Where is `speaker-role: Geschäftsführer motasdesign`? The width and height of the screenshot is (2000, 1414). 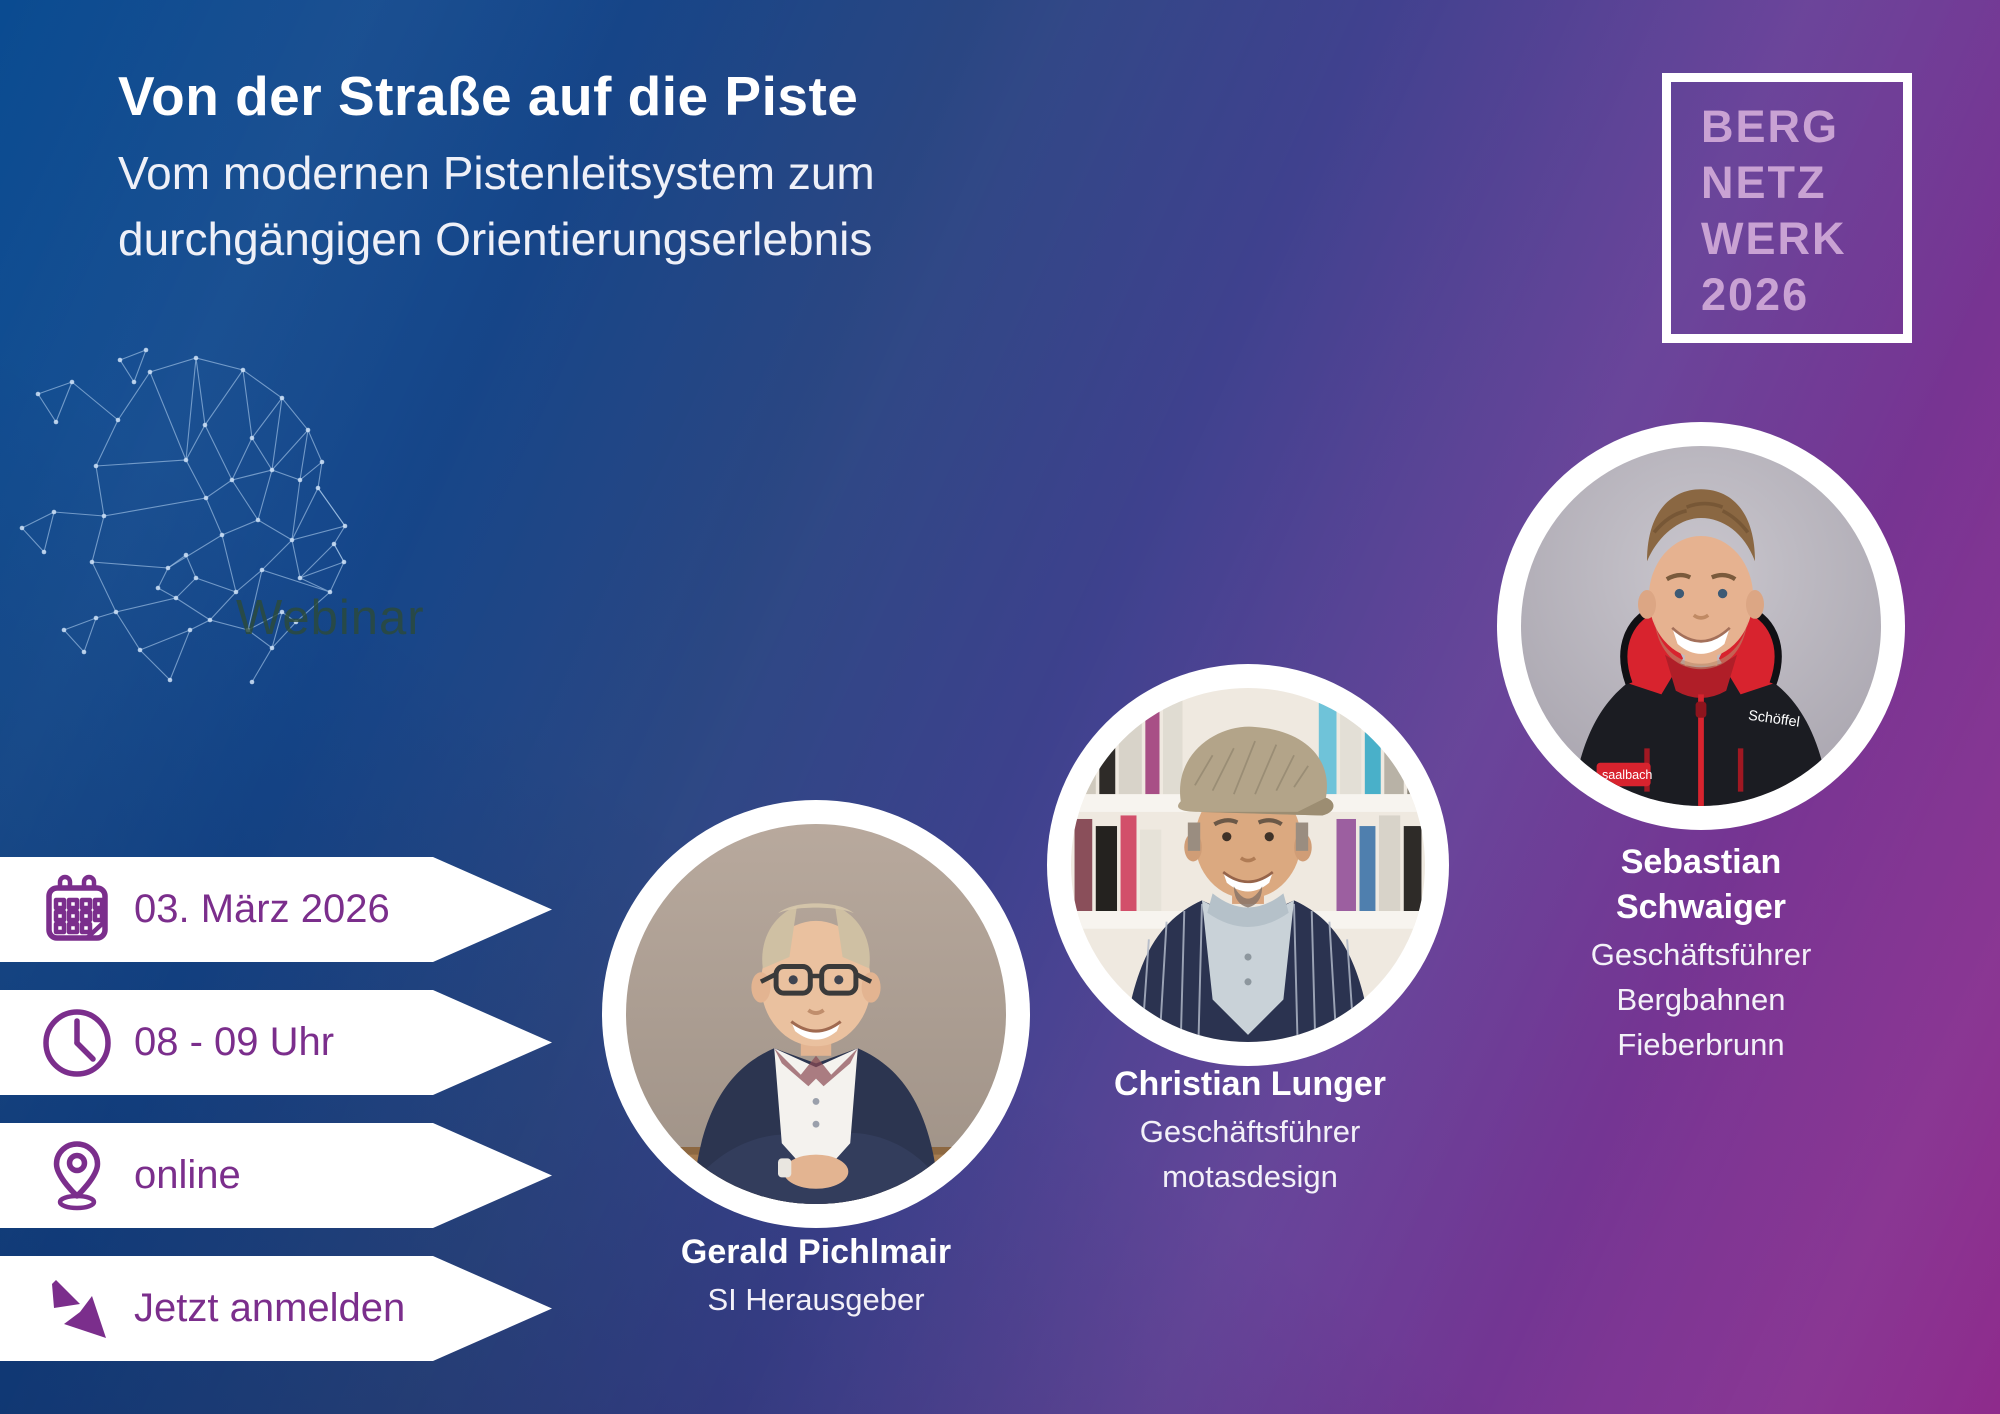 speaker-role: Geschäftsführer motasdesign is located at coordinates (1250, 1154).